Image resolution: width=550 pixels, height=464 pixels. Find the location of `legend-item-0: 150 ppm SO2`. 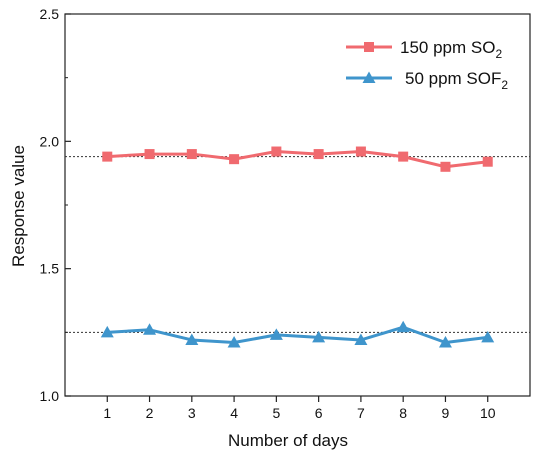

legend-item-0: 150 ppm SO2 is located at coordinates (424, 49).